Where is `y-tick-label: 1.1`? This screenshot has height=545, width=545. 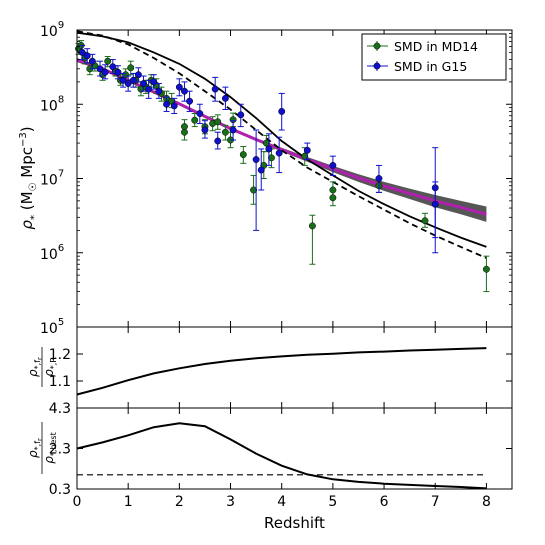 y-tick-label: 1.1 is located at coordinates (60, 382).